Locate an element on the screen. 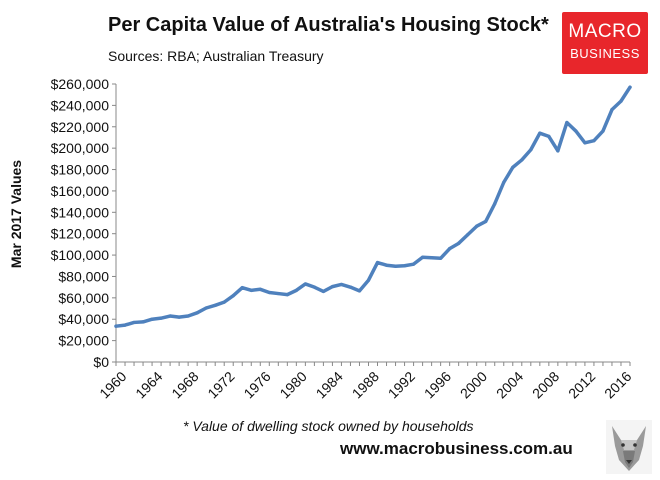 This screenshot has width=660, height=480. x-tick-label: 1984 is located at coordinates (329, 384).